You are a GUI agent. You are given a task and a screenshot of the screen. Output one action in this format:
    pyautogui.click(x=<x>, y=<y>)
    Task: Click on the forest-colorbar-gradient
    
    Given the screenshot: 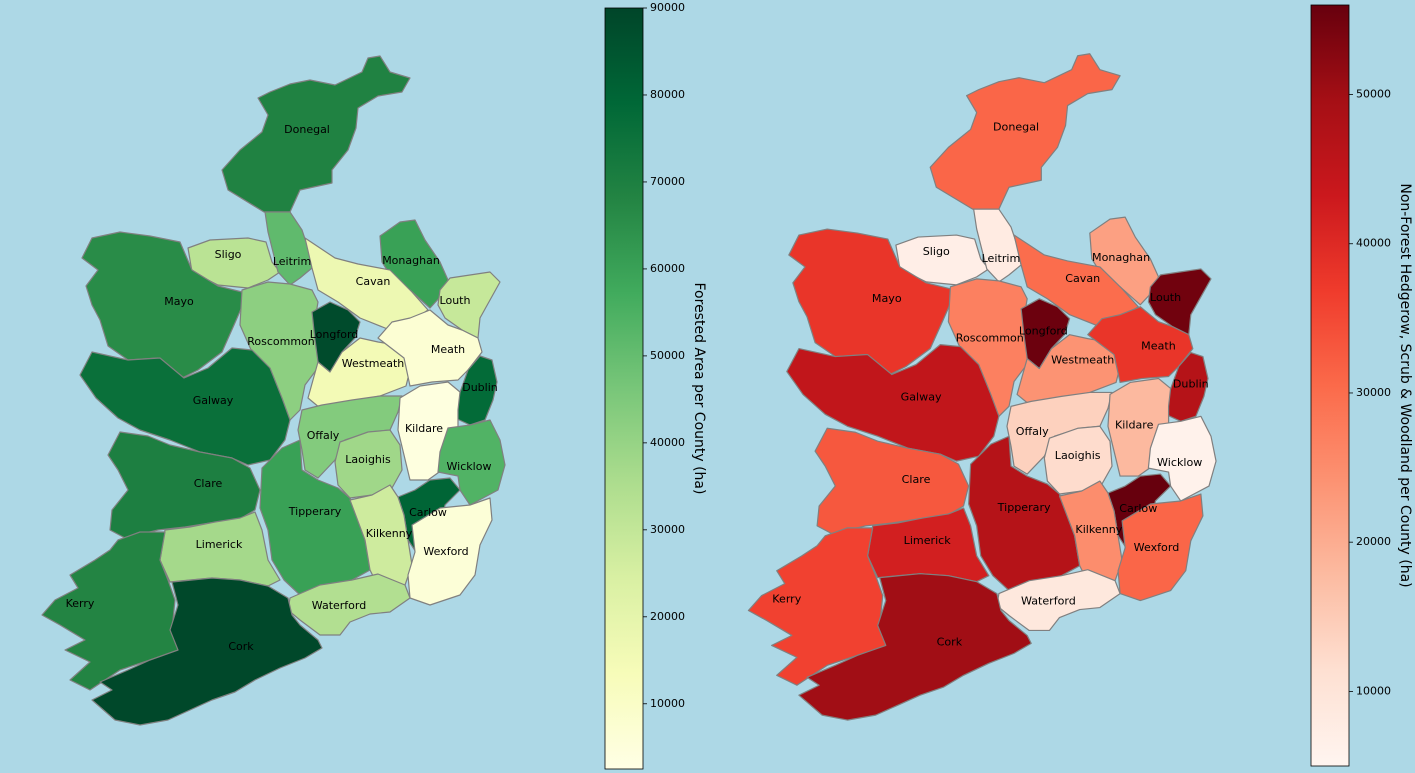 What is the action you would take?
    pyautogui.click(x=624, y=388)
    